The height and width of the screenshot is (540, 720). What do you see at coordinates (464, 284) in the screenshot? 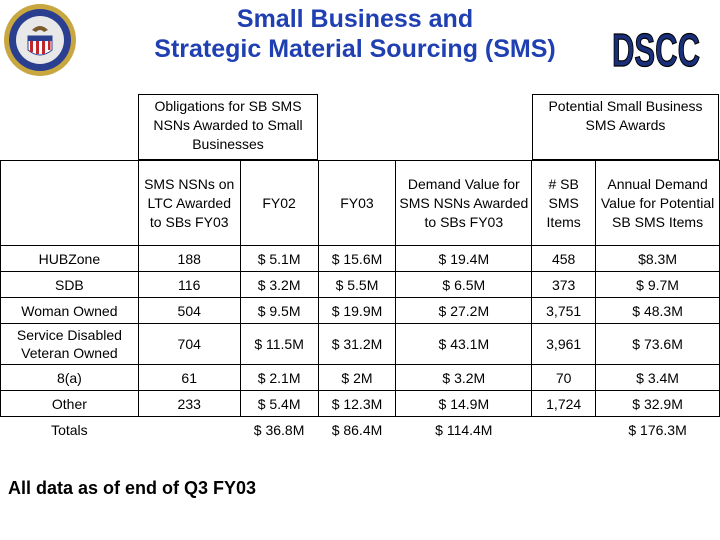
I see `table-cell: $ 6.5M` at bounding box center [464, 284].